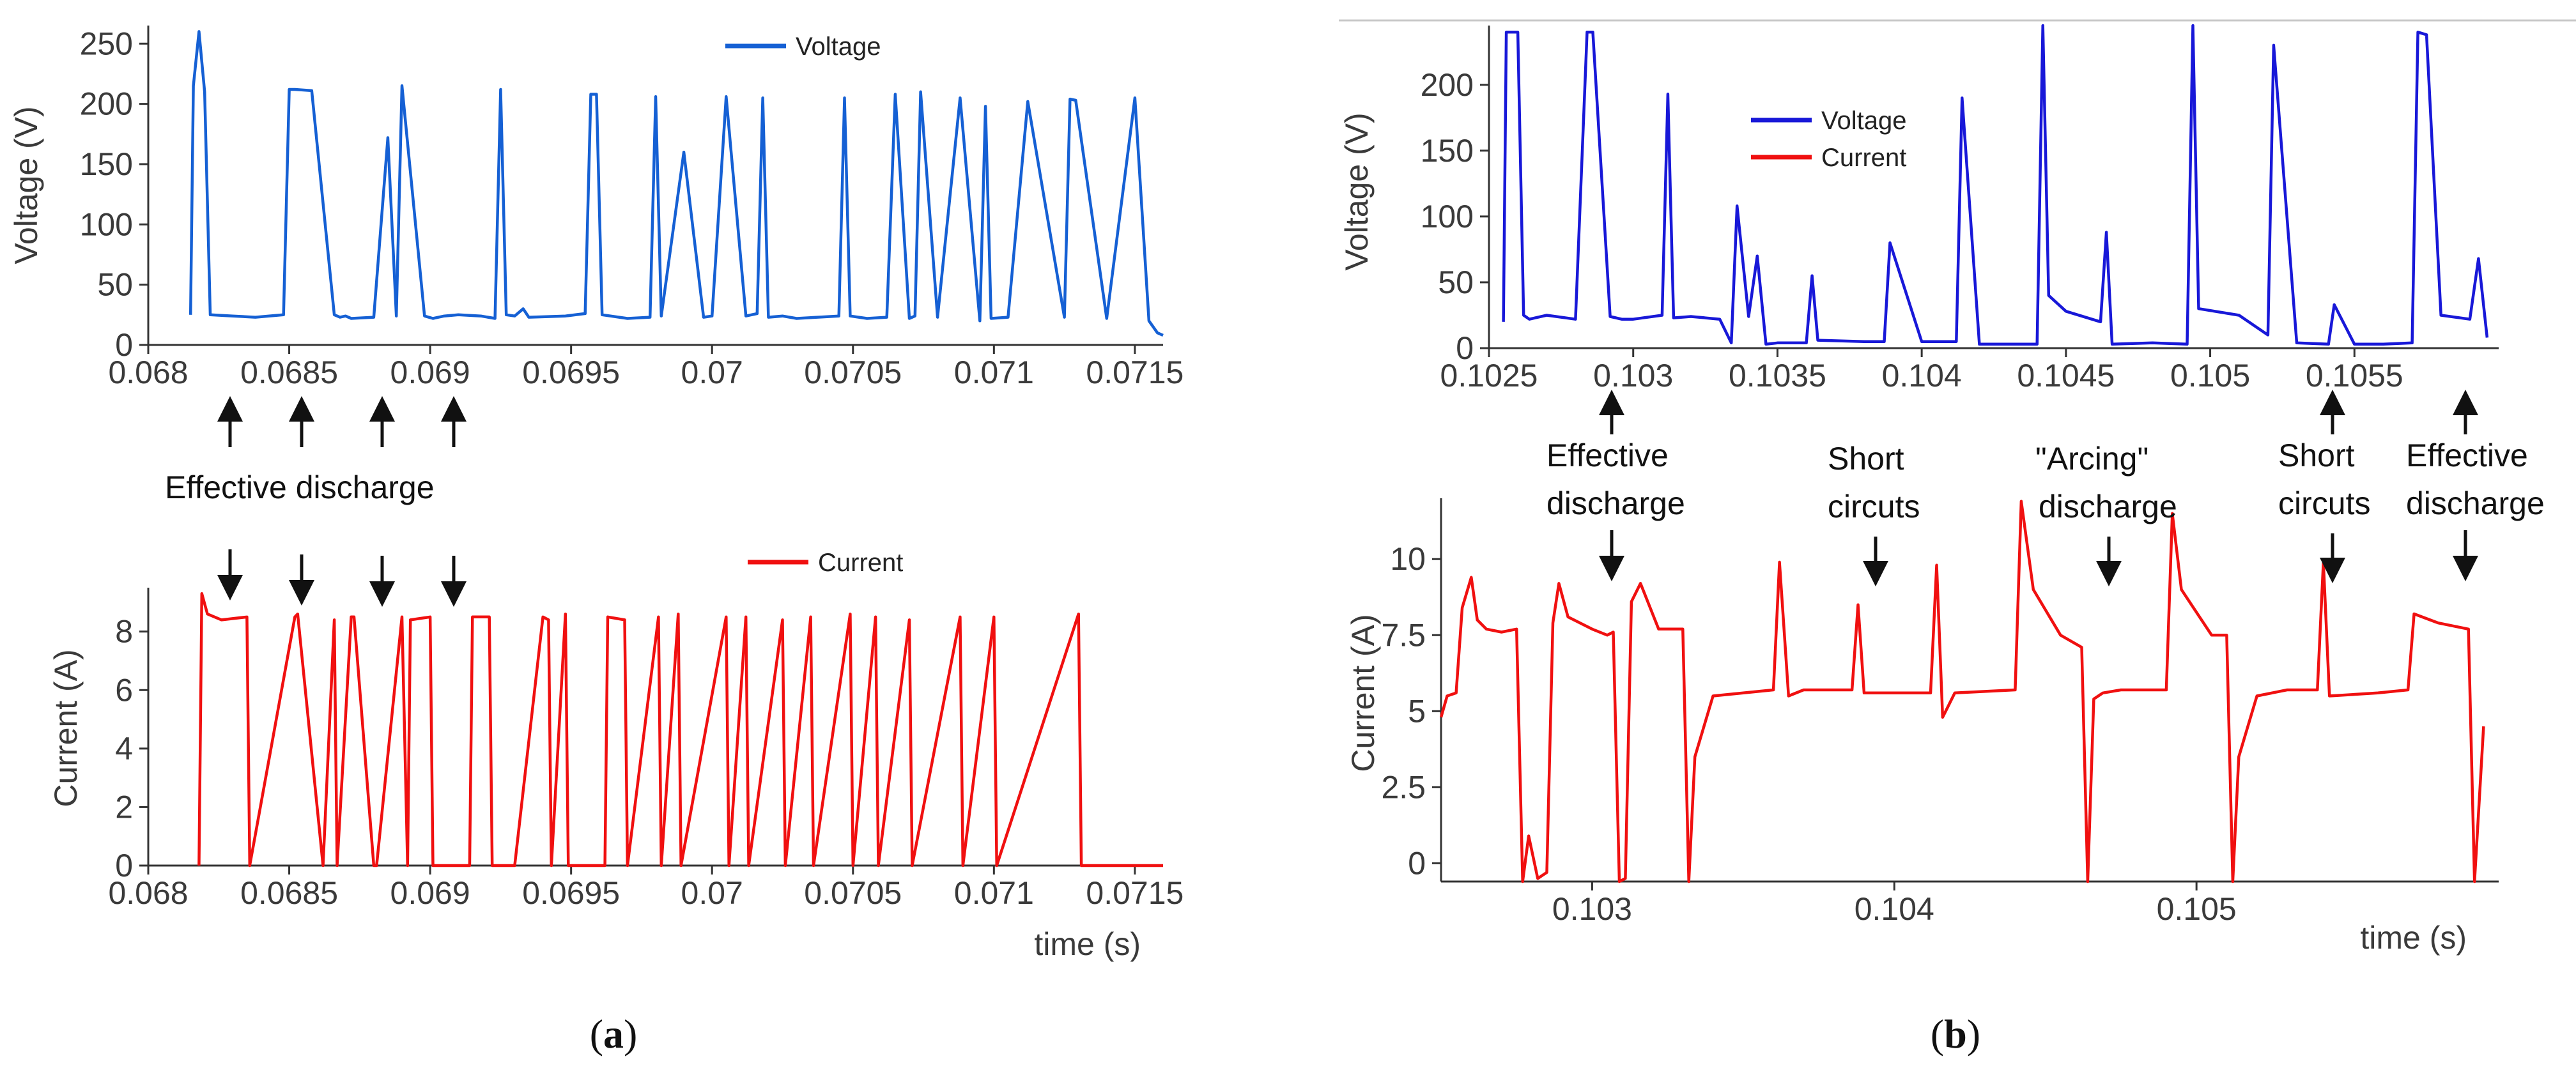 The width and height of the screenshot is (2576, 1077). Describe the element at coordinates (2354, 375) in the screenshot. I see `x-tick-label: 0.1055` at that location.